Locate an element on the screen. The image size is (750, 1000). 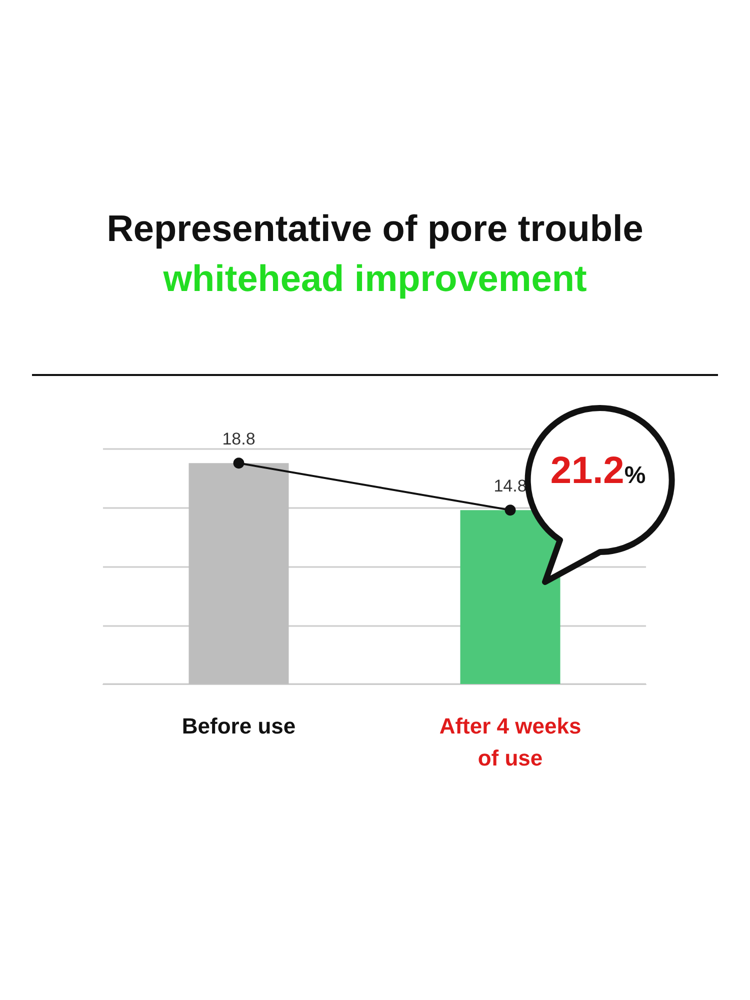
chart-title: Representative of pore trouble is located at coordinates (375, 229).